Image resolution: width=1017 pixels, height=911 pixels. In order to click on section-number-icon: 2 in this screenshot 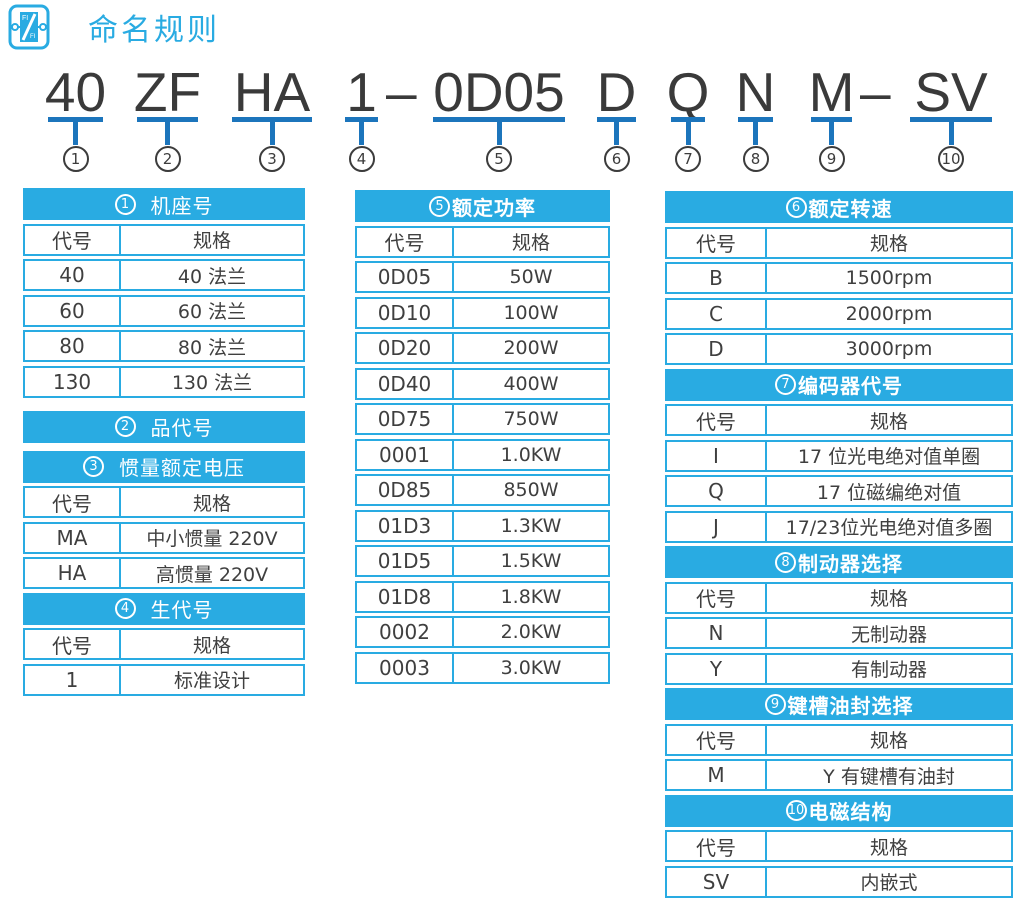, I will do `click(125, 426)`.